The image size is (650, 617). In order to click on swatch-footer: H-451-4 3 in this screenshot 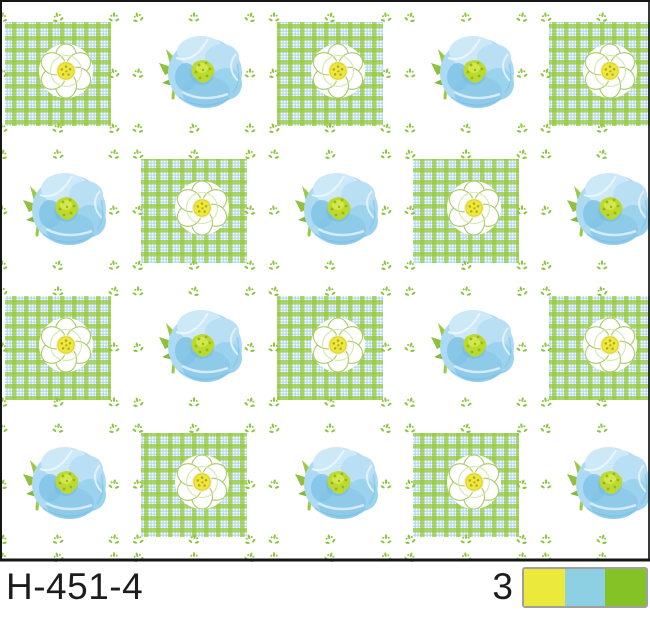, I will do `click(325, 590)`.